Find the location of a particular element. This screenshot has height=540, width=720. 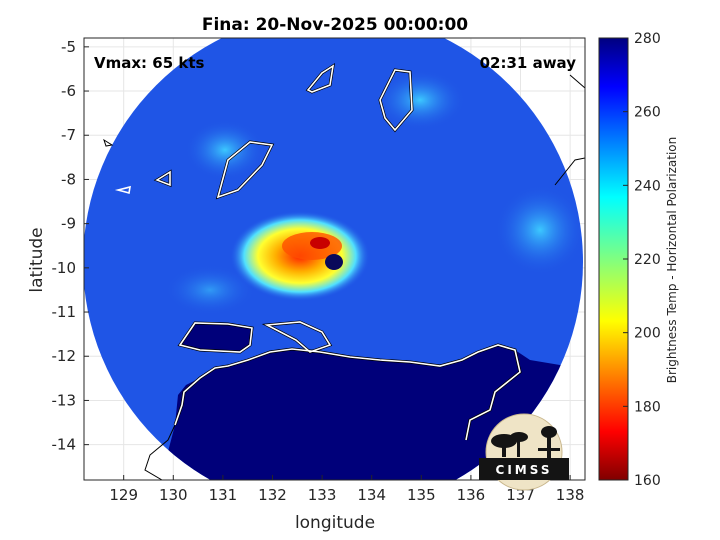

colorbar-tick-label: 260 is located at coordinates (647, 113).